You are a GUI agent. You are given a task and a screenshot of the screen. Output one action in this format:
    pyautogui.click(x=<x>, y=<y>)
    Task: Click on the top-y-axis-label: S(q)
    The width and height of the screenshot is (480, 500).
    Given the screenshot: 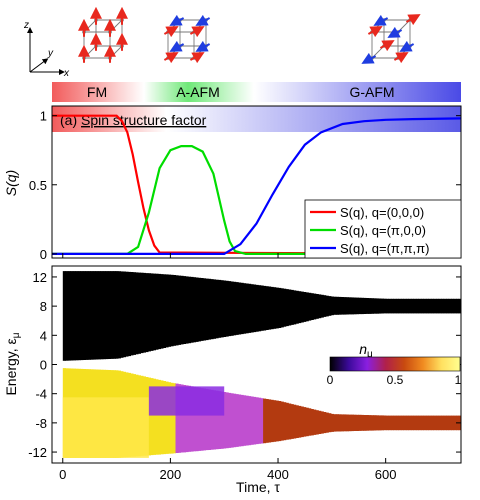 What is the action you would take?
    pyautogui.click(x=11, y=183)
    